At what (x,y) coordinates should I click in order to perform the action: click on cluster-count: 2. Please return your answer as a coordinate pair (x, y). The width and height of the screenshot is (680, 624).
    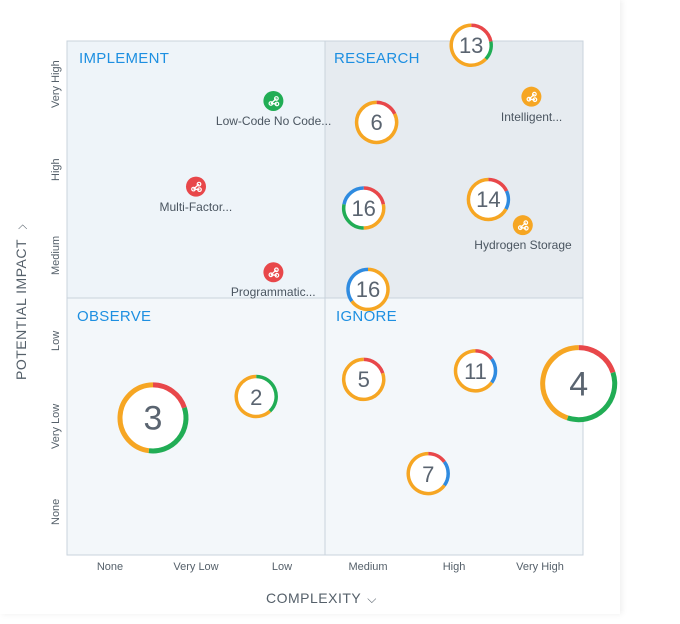
    Looking at the image, I should click on (256, 397).